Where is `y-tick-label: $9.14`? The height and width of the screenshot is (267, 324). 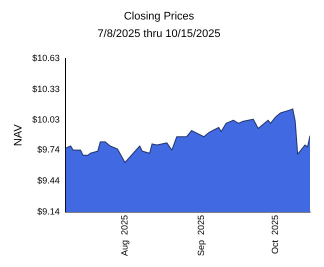 y-tick-label: $9.14 is located at coordinates (48, 211).